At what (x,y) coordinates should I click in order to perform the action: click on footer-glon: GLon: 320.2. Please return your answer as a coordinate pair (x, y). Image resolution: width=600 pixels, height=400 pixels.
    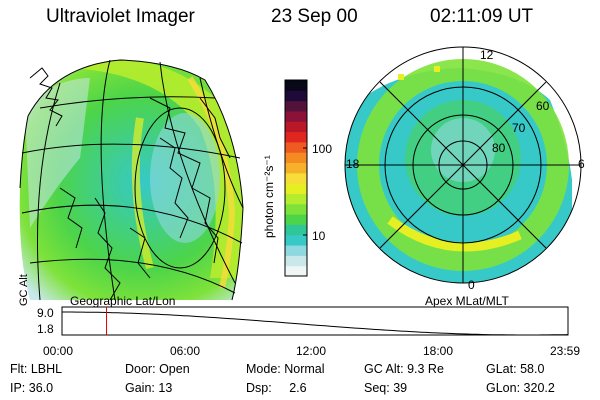
    Looking at the image, I should click on (520, 388).